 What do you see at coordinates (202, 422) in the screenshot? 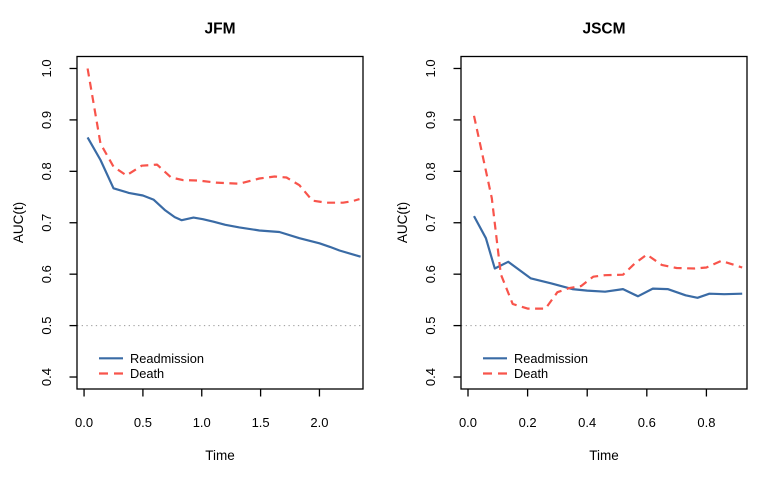
I see `x-tick-label: 1.0` at bounding box center [202, 422].